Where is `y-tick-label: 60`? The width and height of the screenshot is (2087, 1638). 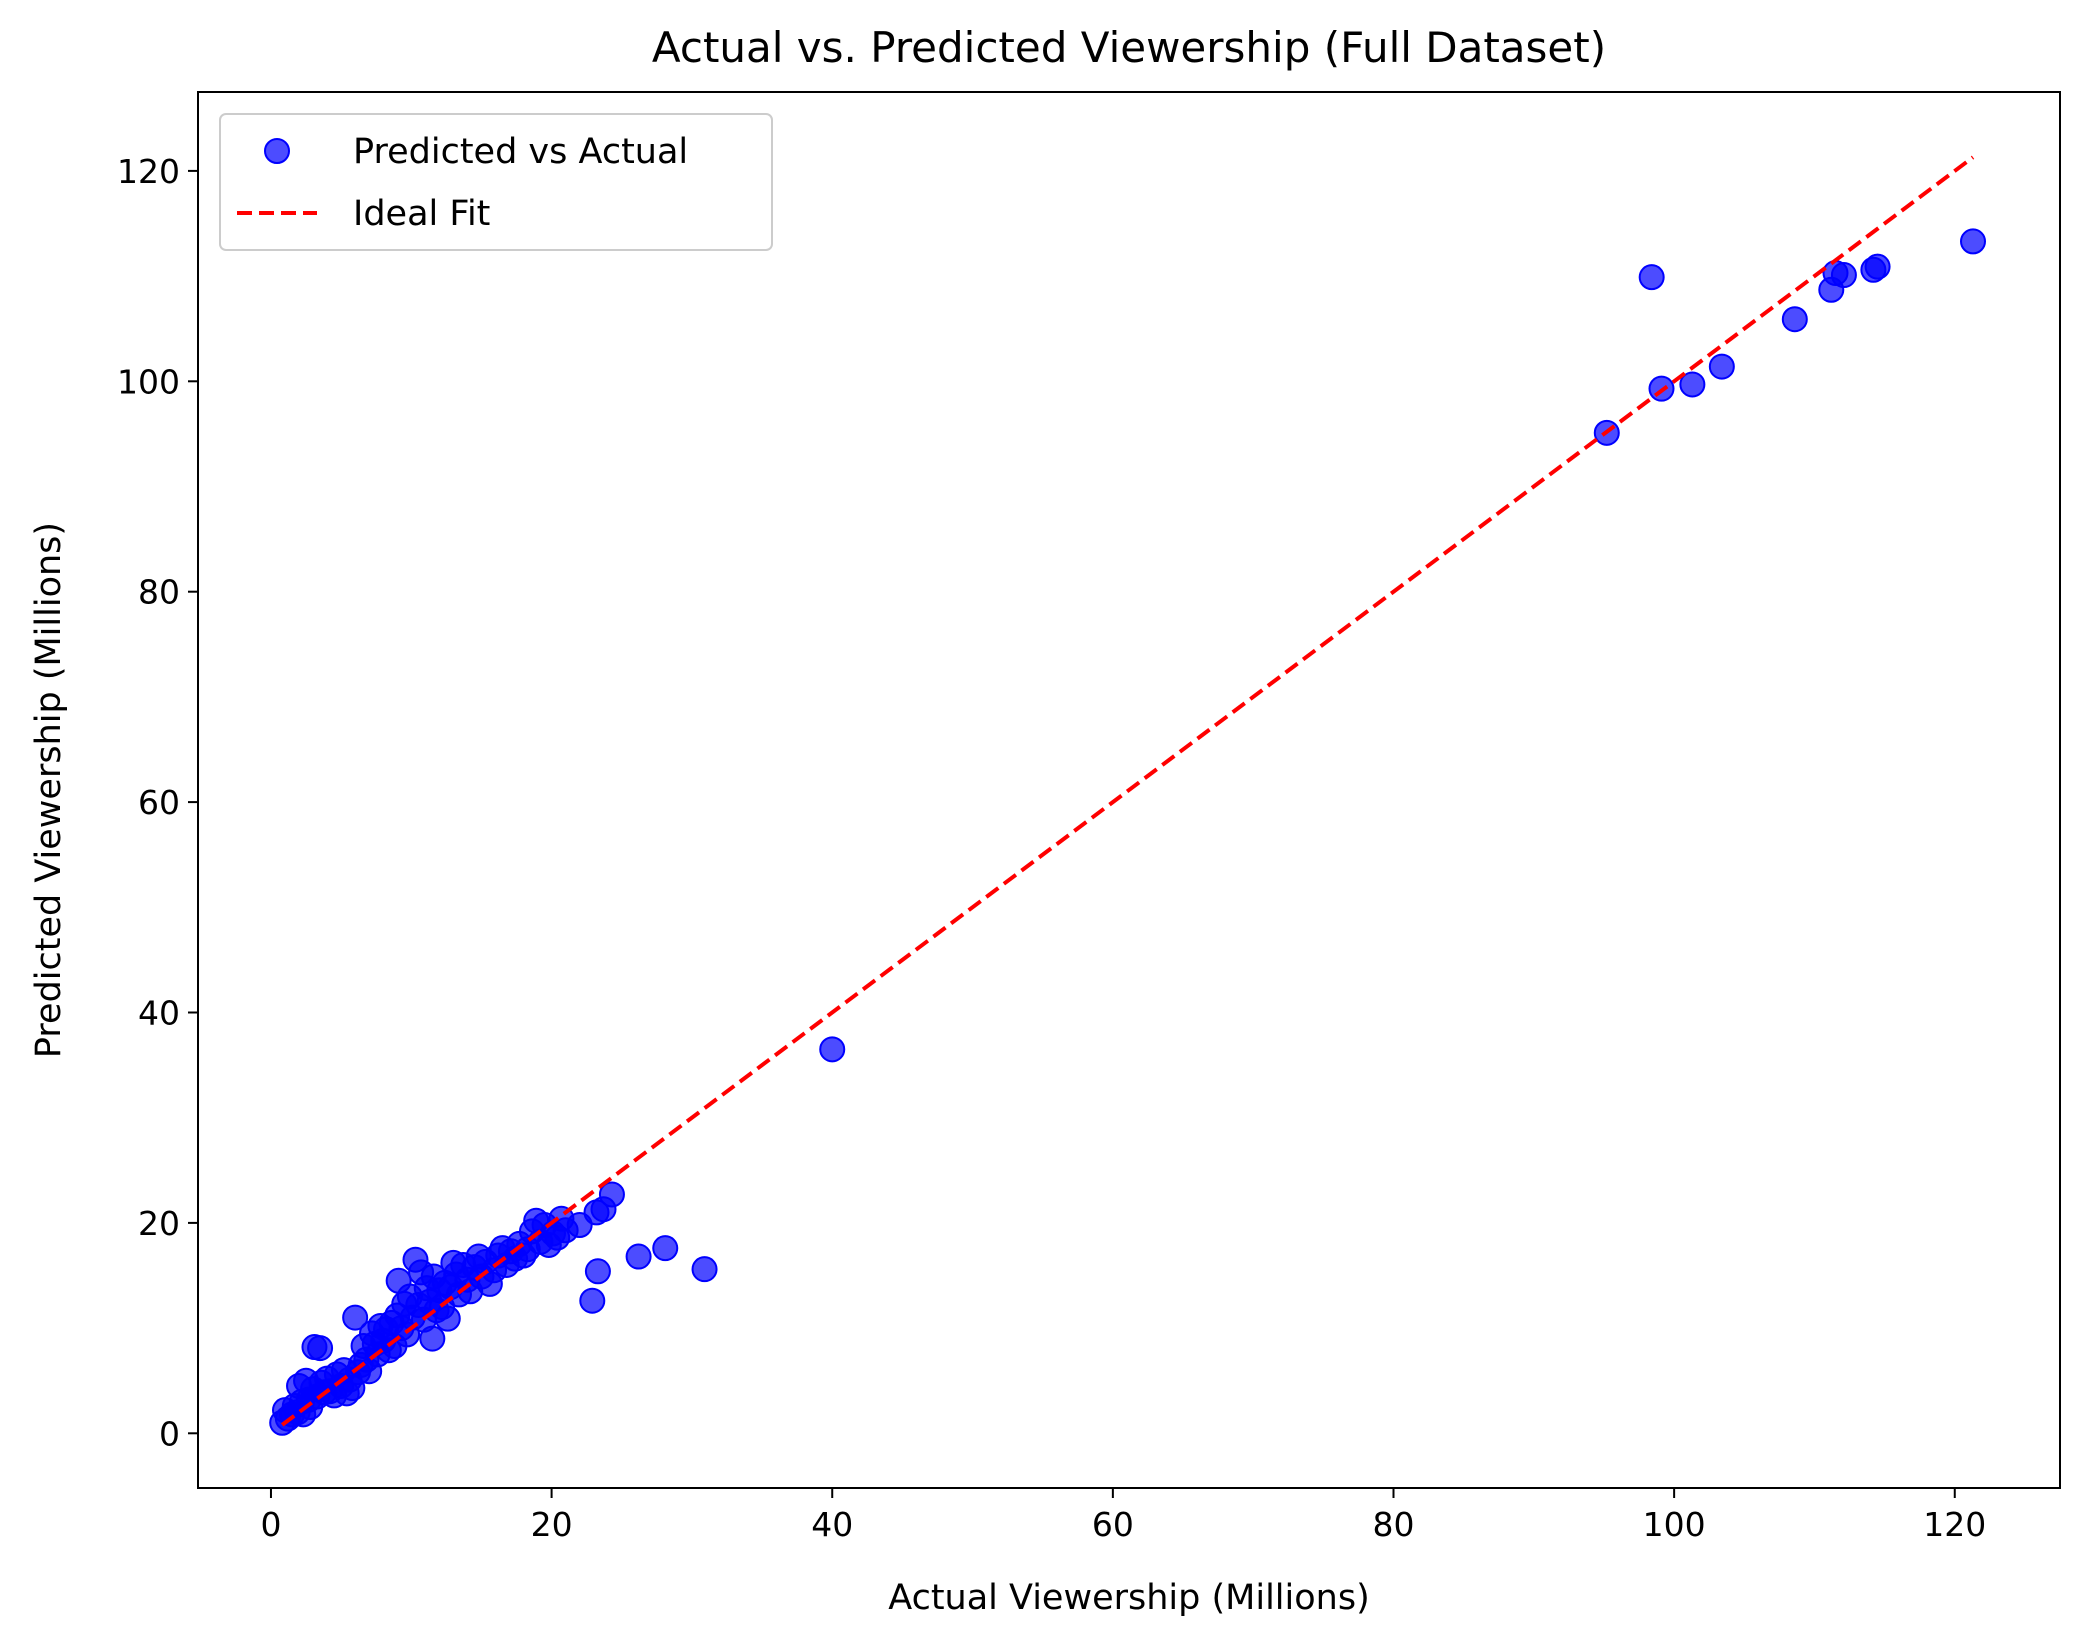
y-tick-label: 60 is located at coordinates (159, 802).